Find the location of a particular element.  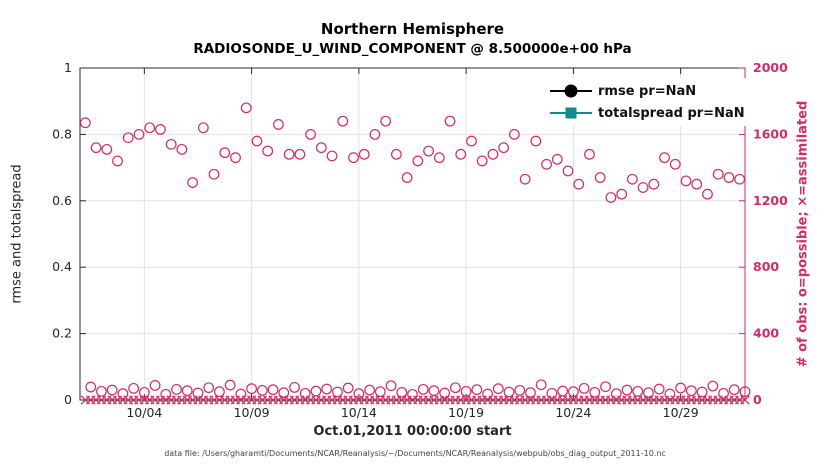

svg-text: 1600 is located at coordinates (770, 133).